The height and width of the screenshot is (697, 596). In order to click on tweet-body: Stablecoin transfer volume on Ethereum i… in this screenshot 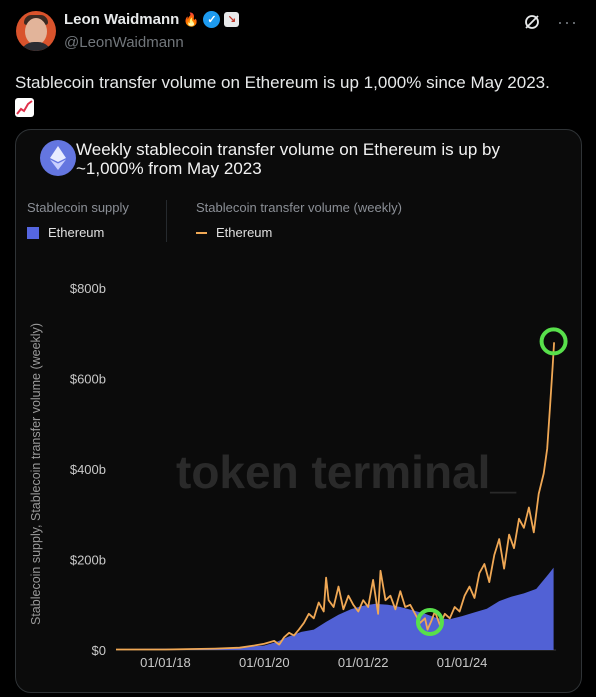, I will do `click(282, 82)`.